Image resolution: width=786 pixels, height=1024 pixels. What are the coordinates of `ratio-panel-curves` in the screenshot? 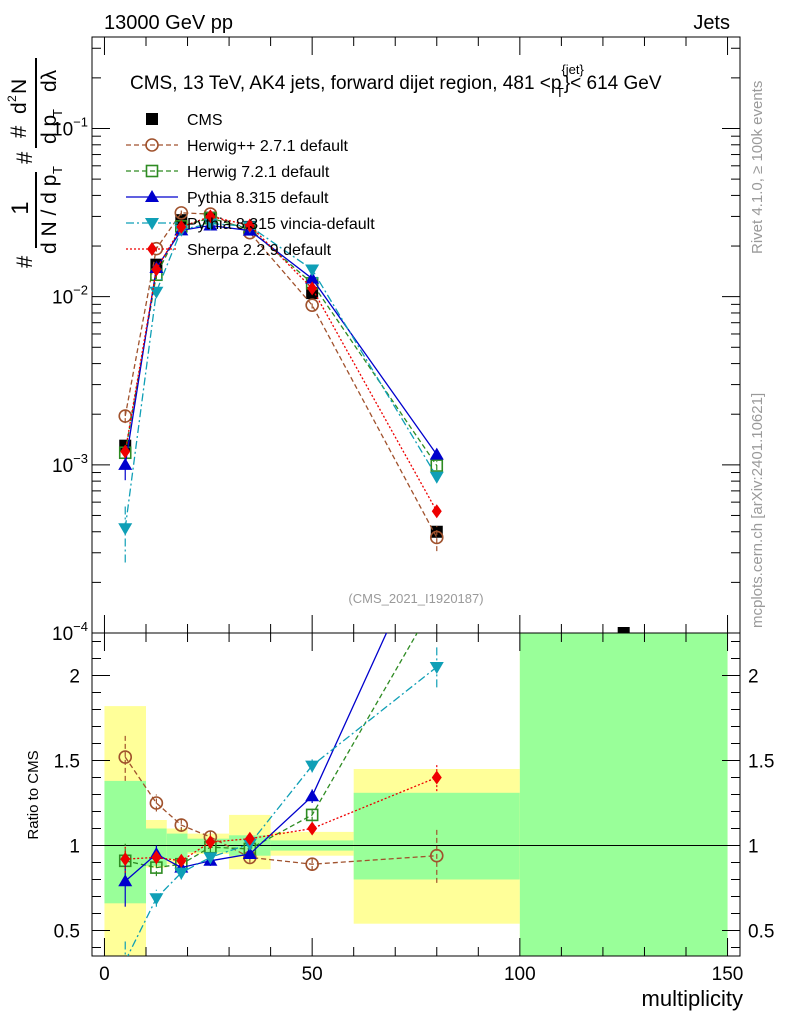 It's located at (281, 800).